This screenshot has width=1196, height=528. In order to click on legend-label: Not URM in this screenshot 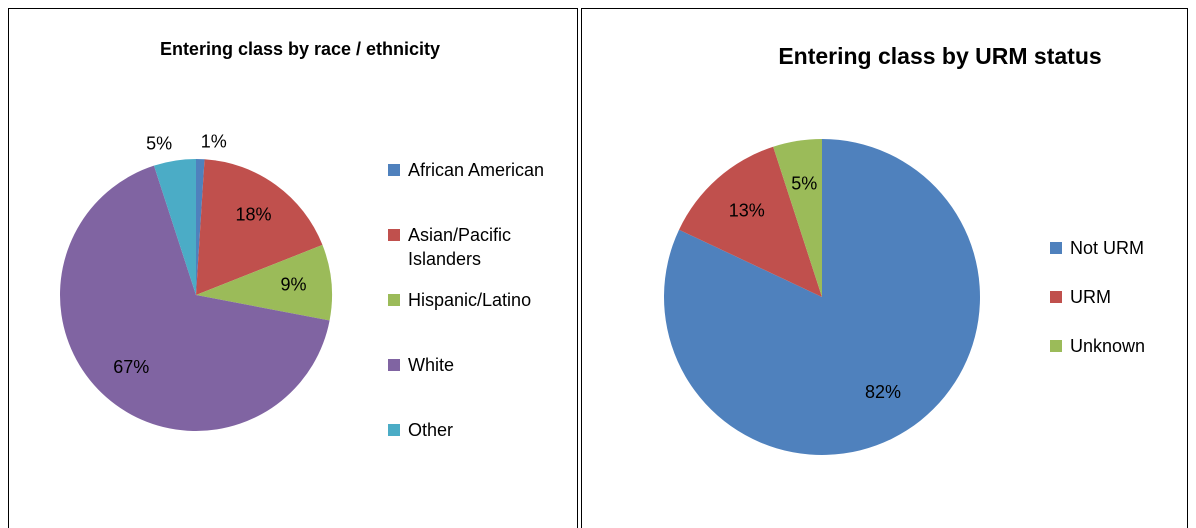, I will do `click(1107, 248)`.